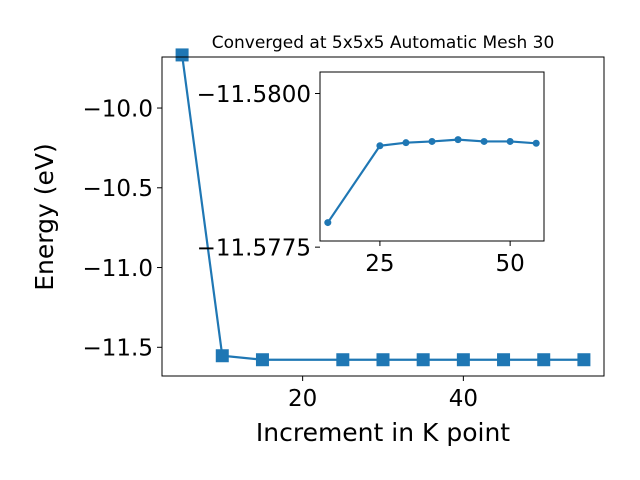 The height and width of the screenshot is (480, 640). I want to click on main-y-ticks: −11.5 −11.0 −10.5 −10.0, so click(122, 229).